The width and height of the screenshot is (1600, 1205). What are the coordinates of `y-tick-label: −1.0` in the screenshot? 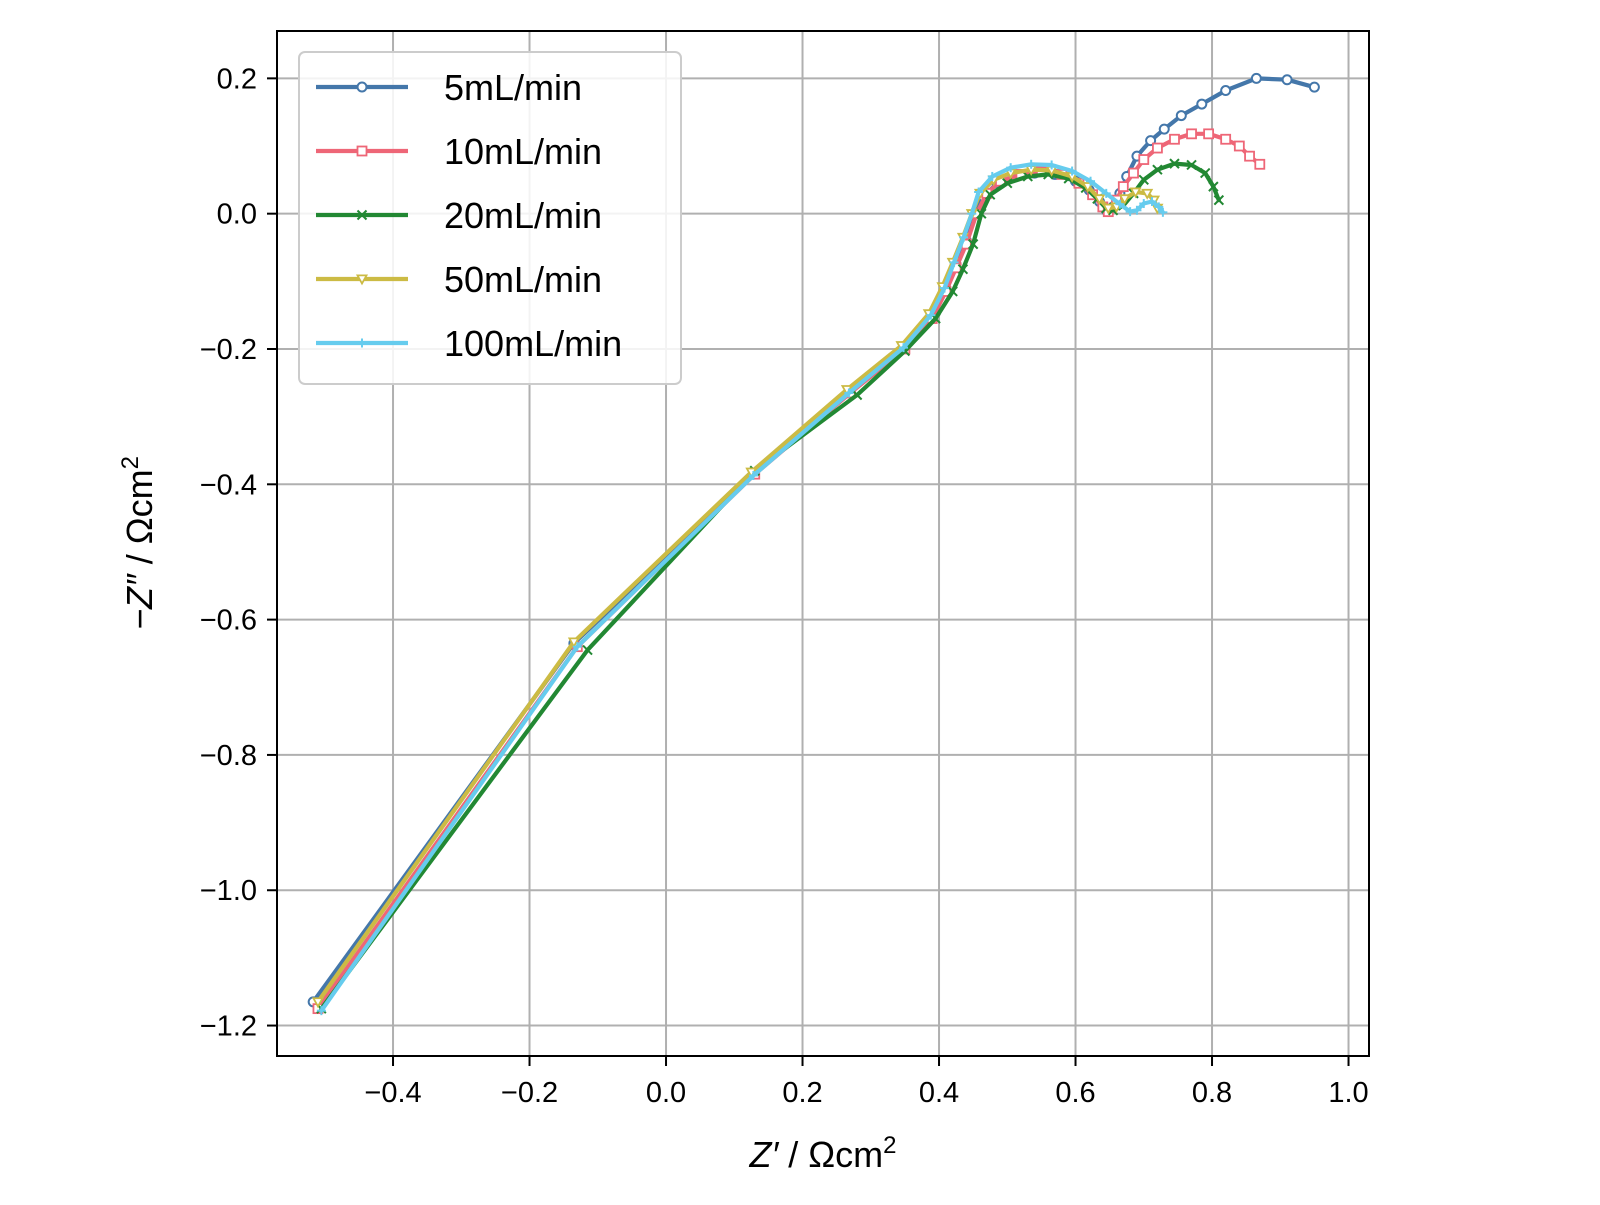 It's located at (228, 891).